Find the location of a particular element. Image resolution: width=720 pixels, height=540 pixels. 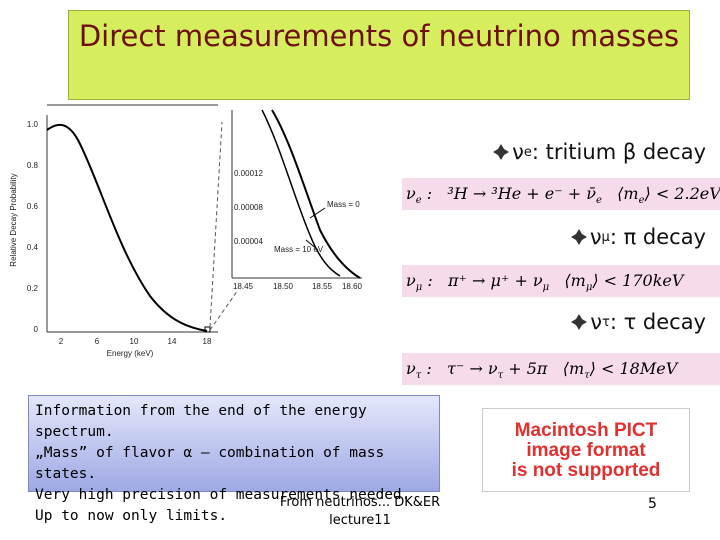

x-axis-label: Energy (keV) is located at coordinates (130, 353).